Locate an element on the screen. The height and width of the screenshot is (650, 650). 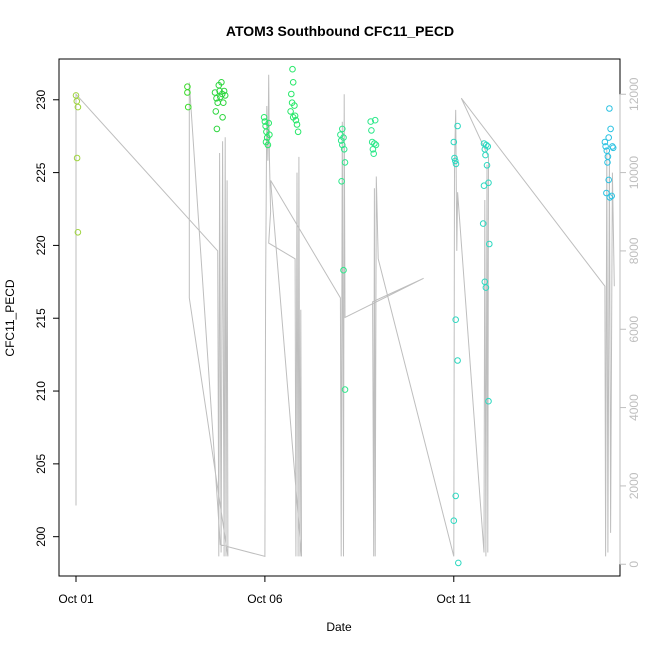
y2-tick-label: 2000 is located at coordinates (634, 485).